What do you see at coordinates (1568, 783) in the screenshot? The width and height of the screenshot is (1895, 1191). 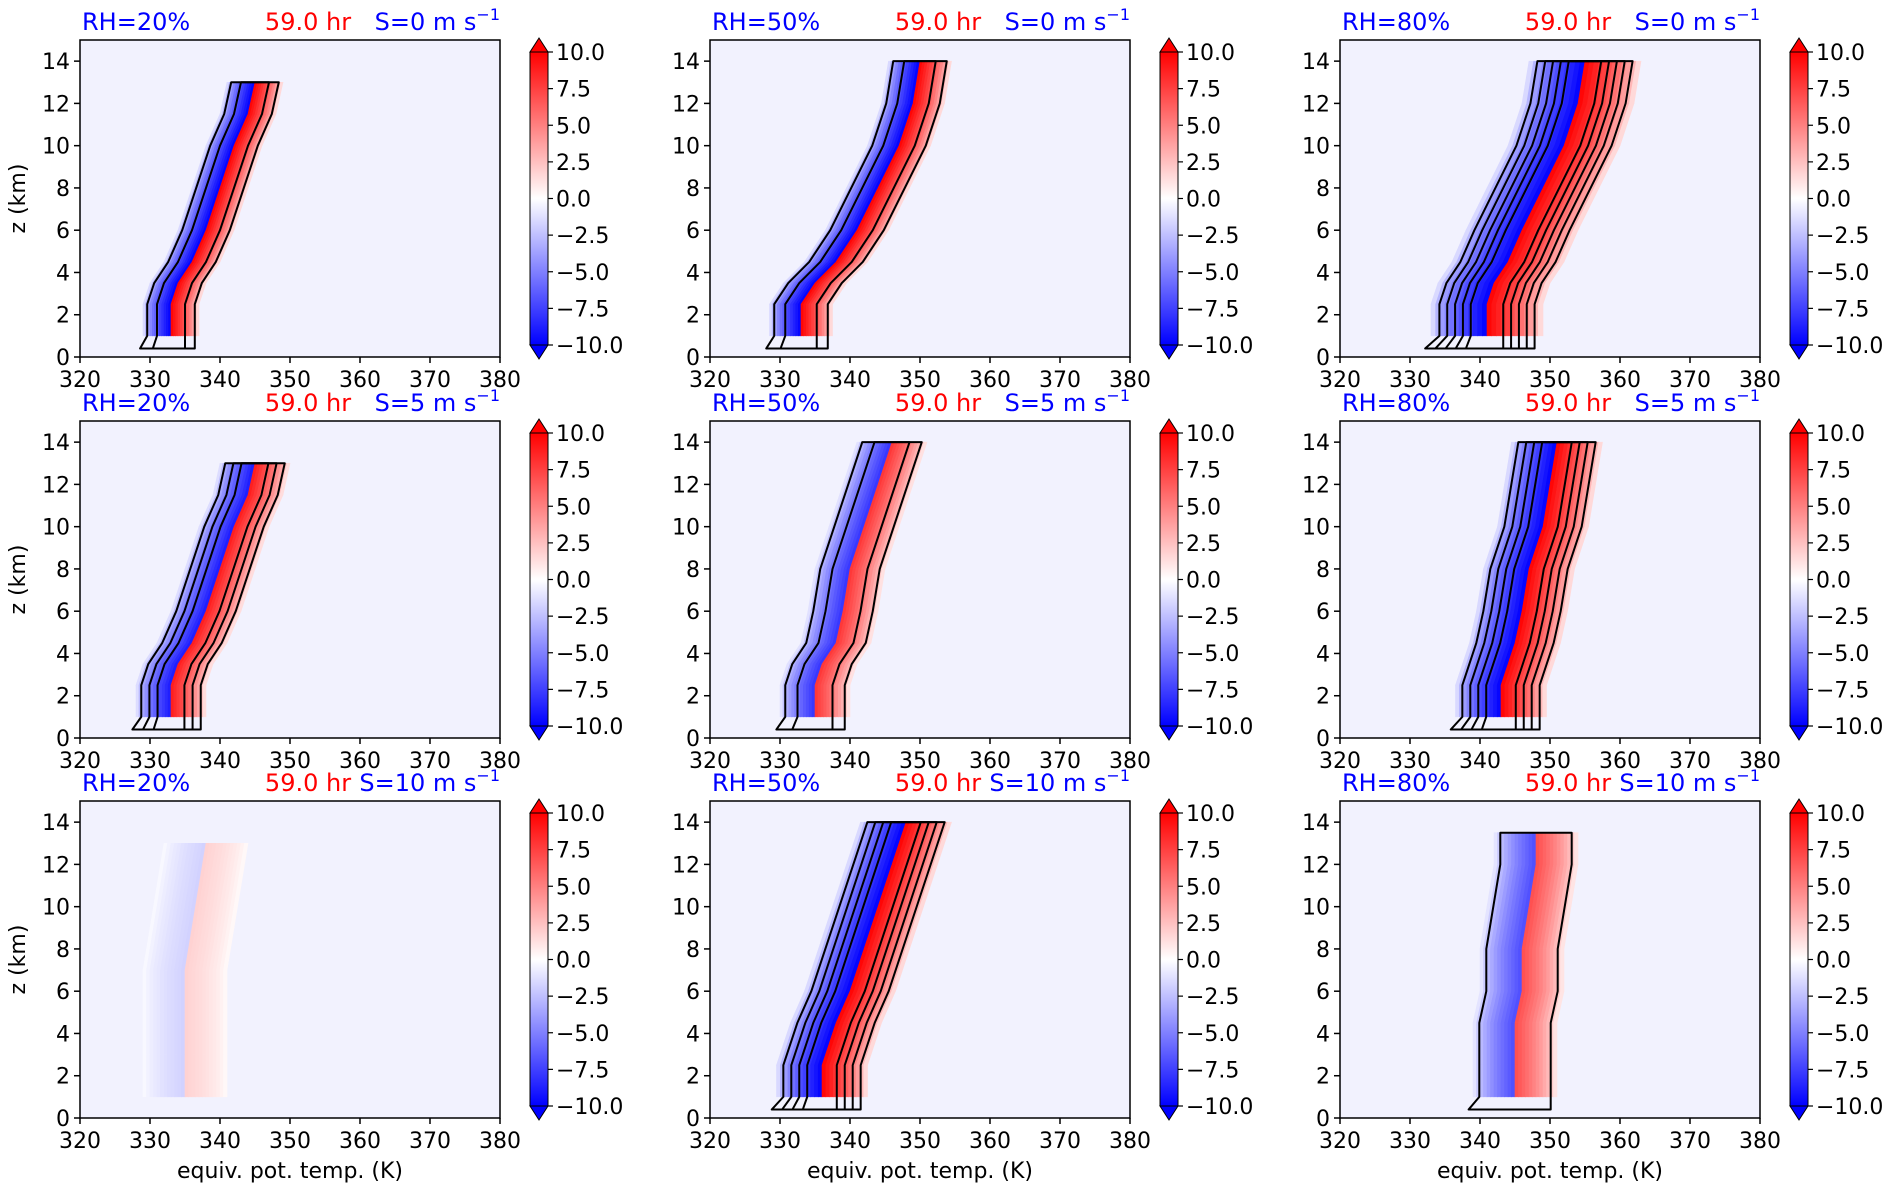 I see `time-label: 59.0 hr` at bounding box center [1568, 783].